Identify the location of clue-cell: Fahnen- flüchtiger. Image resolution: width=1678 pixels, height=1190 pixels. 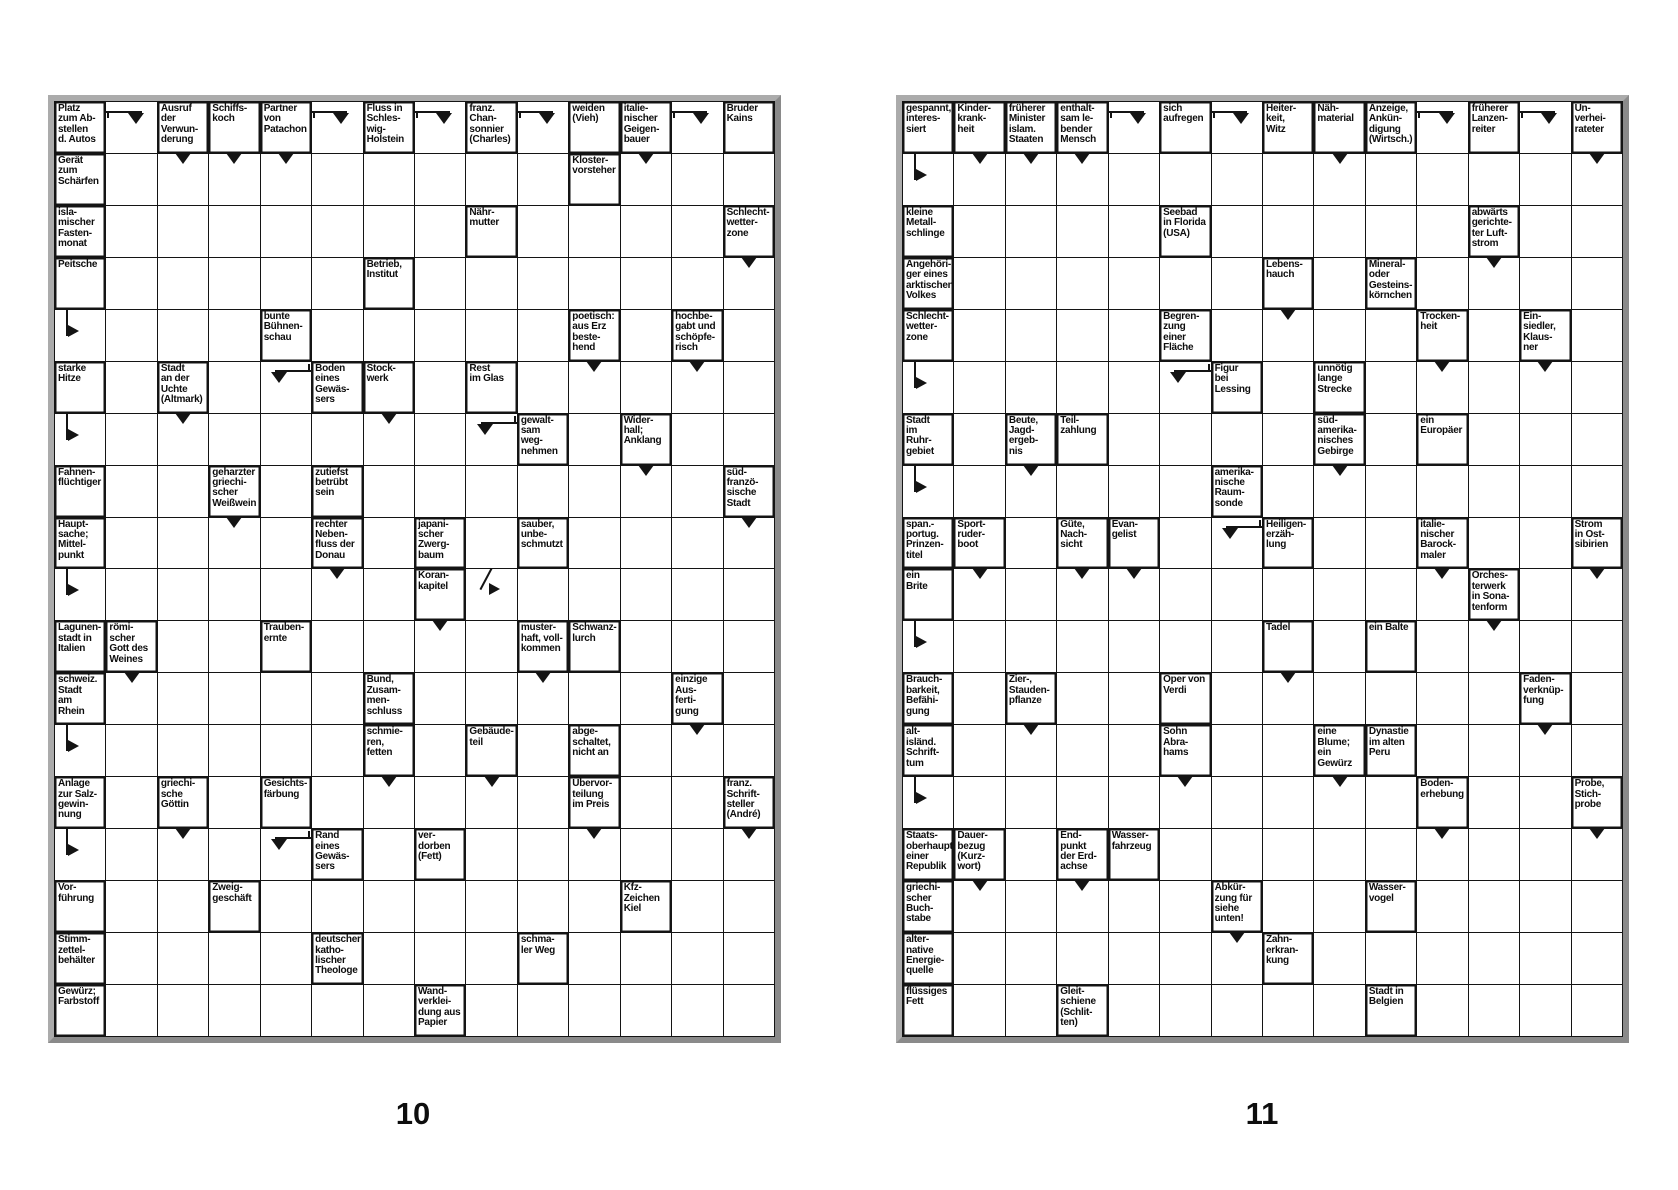
(80, 491).